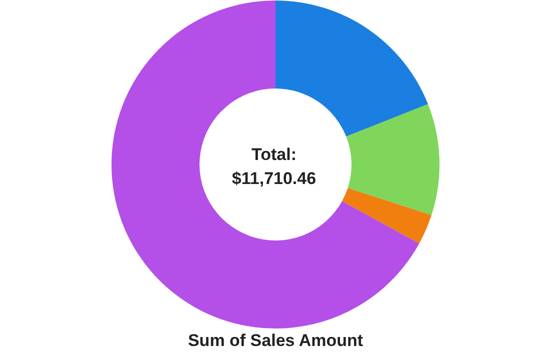  Describe the element at coordinates (276, 340) in the screenshot. I see `text: Sum of Sales Amount` at that location.